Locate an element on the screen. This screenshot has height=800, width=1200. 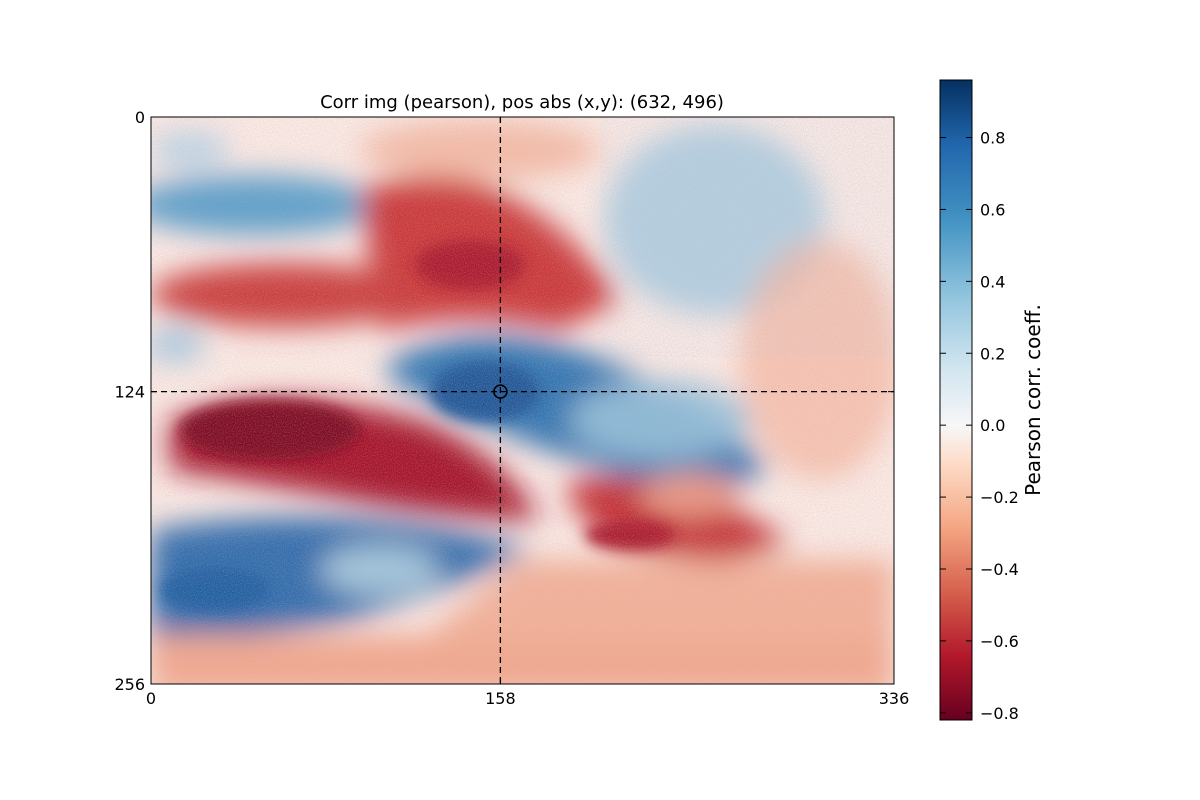
colorbar-tick-label: −0.8 is located at coordinates (999, 713).